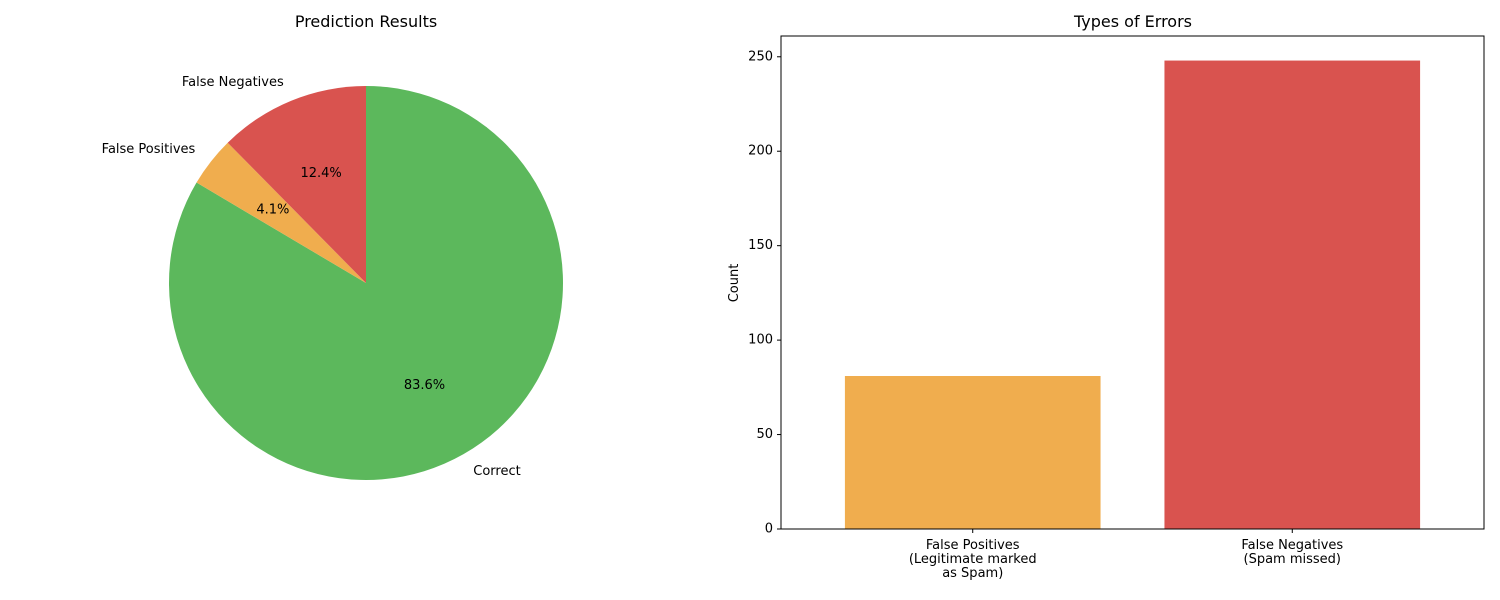 The height and width of the screenshot is (600, 1500). Describe the element at coordinates (760, 340) in the screenshot. I see `y-tick-label: 100` at that location.